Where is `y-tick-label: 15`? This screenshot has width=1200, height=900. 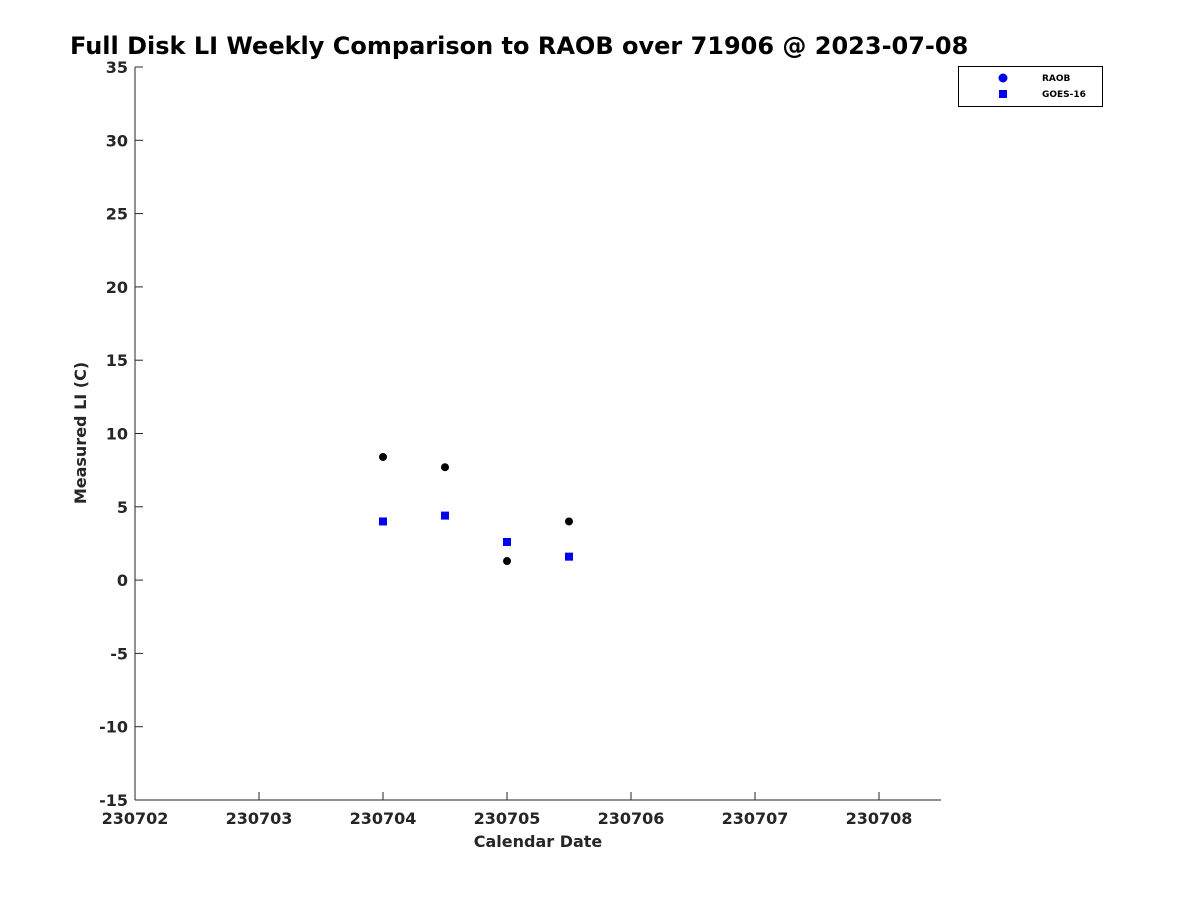 y-tick-label: 15 is located at coordinates (117, 360).